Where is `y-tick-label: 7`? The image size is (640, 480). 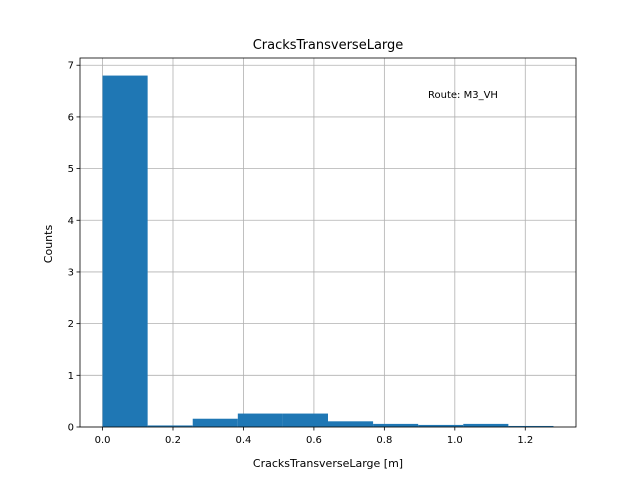
y-tick-label: 7 is located at coordinates (71, 66).